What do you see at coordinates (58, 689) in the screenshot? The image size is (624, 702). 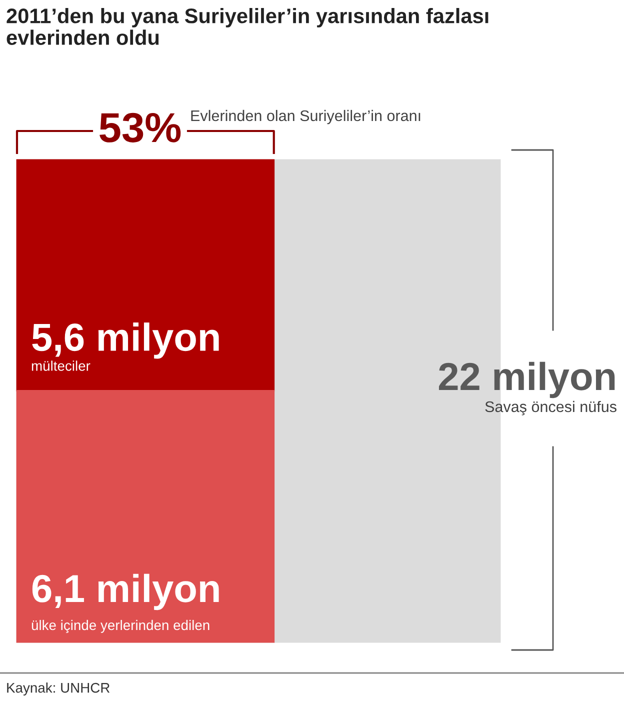 I see `text: Kaynak: UNHCR` at bounding box center [58, 689].